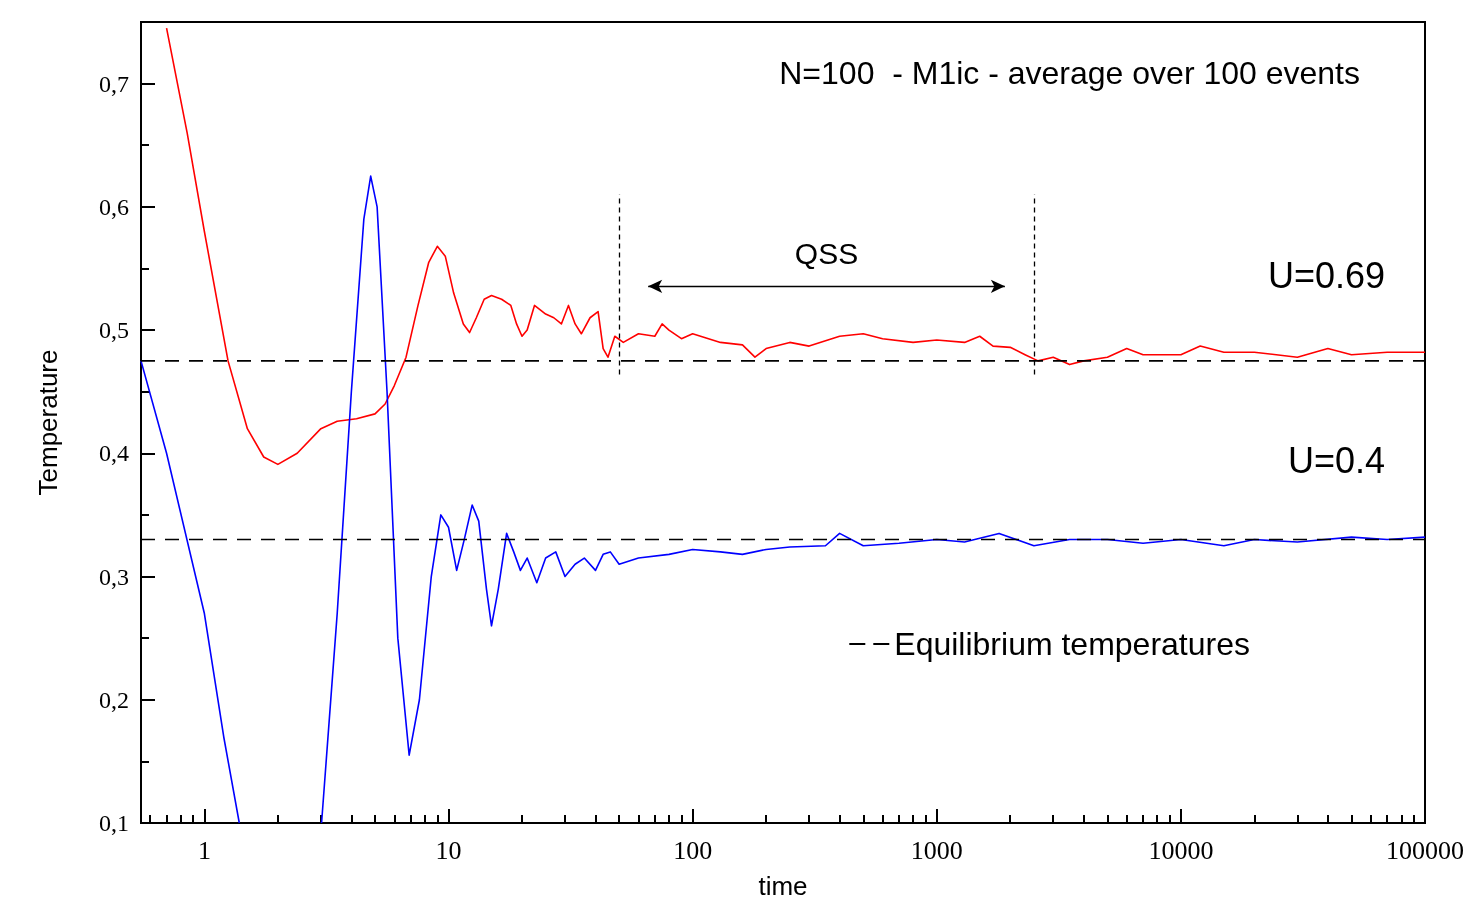  What do you see at coordinates (448, 850) in the screenshot?
I see `x-tick-label: 10` at bounding box center [448, 850].